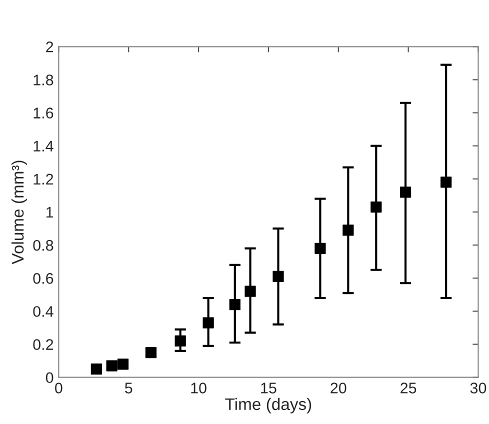 The image size is (489, 424). I want to click on x-axis-title: Time (days), so click(268, 406).